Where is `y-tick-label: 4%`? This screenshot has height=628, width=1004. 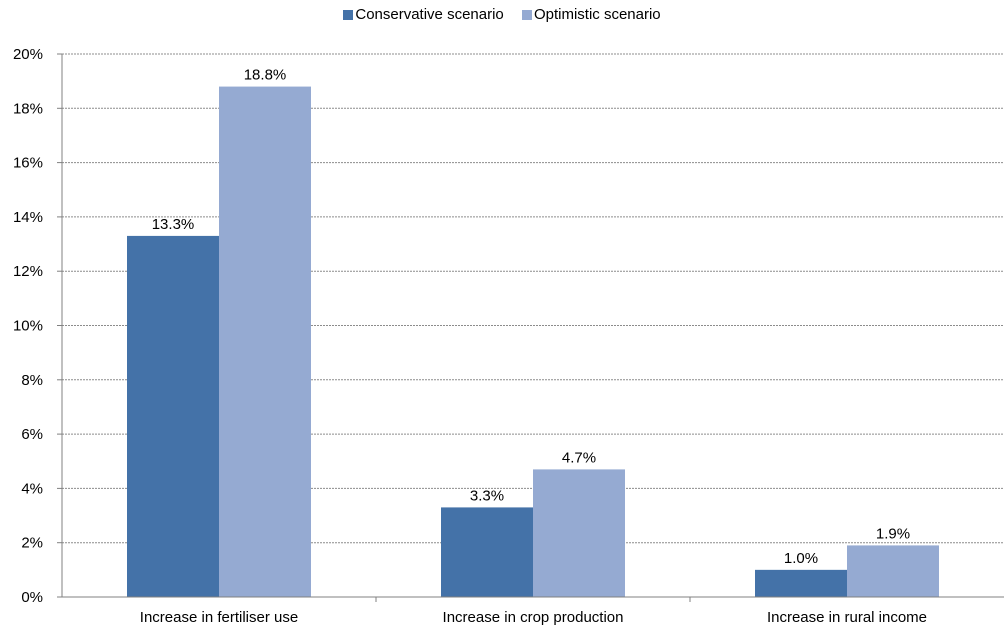
y-tick-label: 4% is located at coordinates (32, 488).